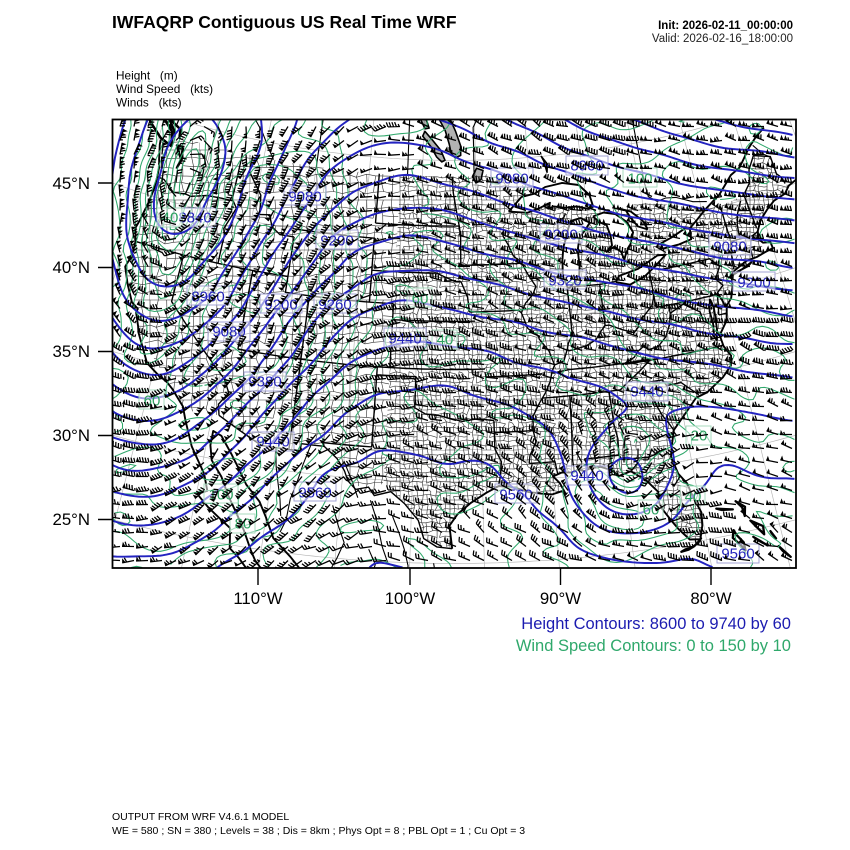  What do you see at coordinates (284, 22) in the screenshot?
I see `svg-text:IWFAQRP Contiguous US Real Tim: IWFAQRP Contiguous US Real Time WRF` at bounding box center [284, 22].